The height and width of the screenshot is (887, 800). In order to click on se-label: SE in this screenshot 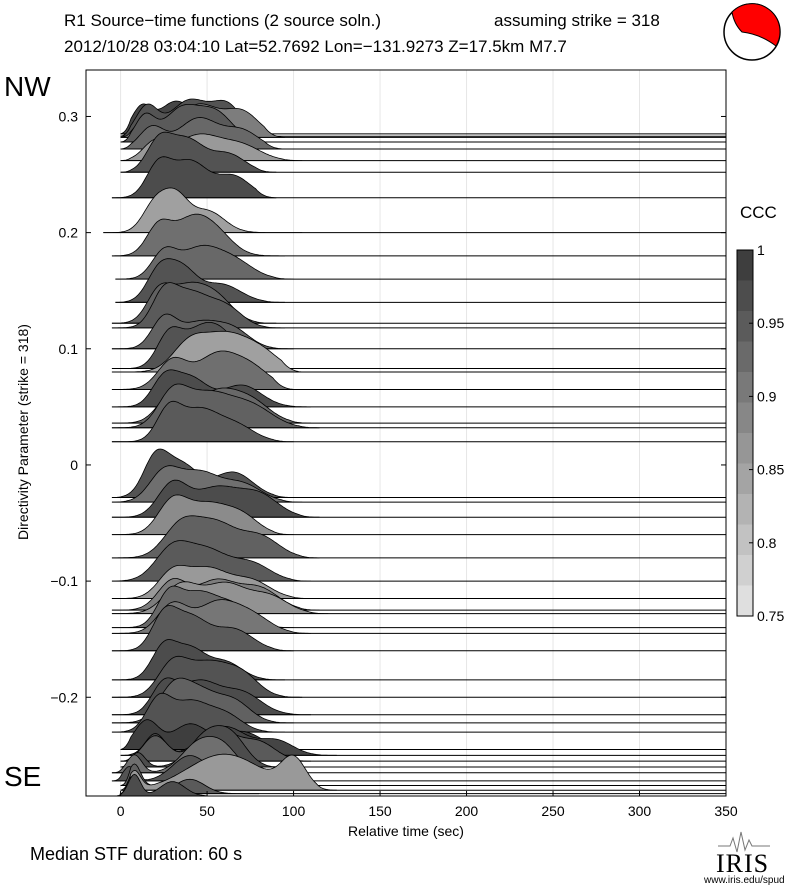, I will do `click(22, 776)`.